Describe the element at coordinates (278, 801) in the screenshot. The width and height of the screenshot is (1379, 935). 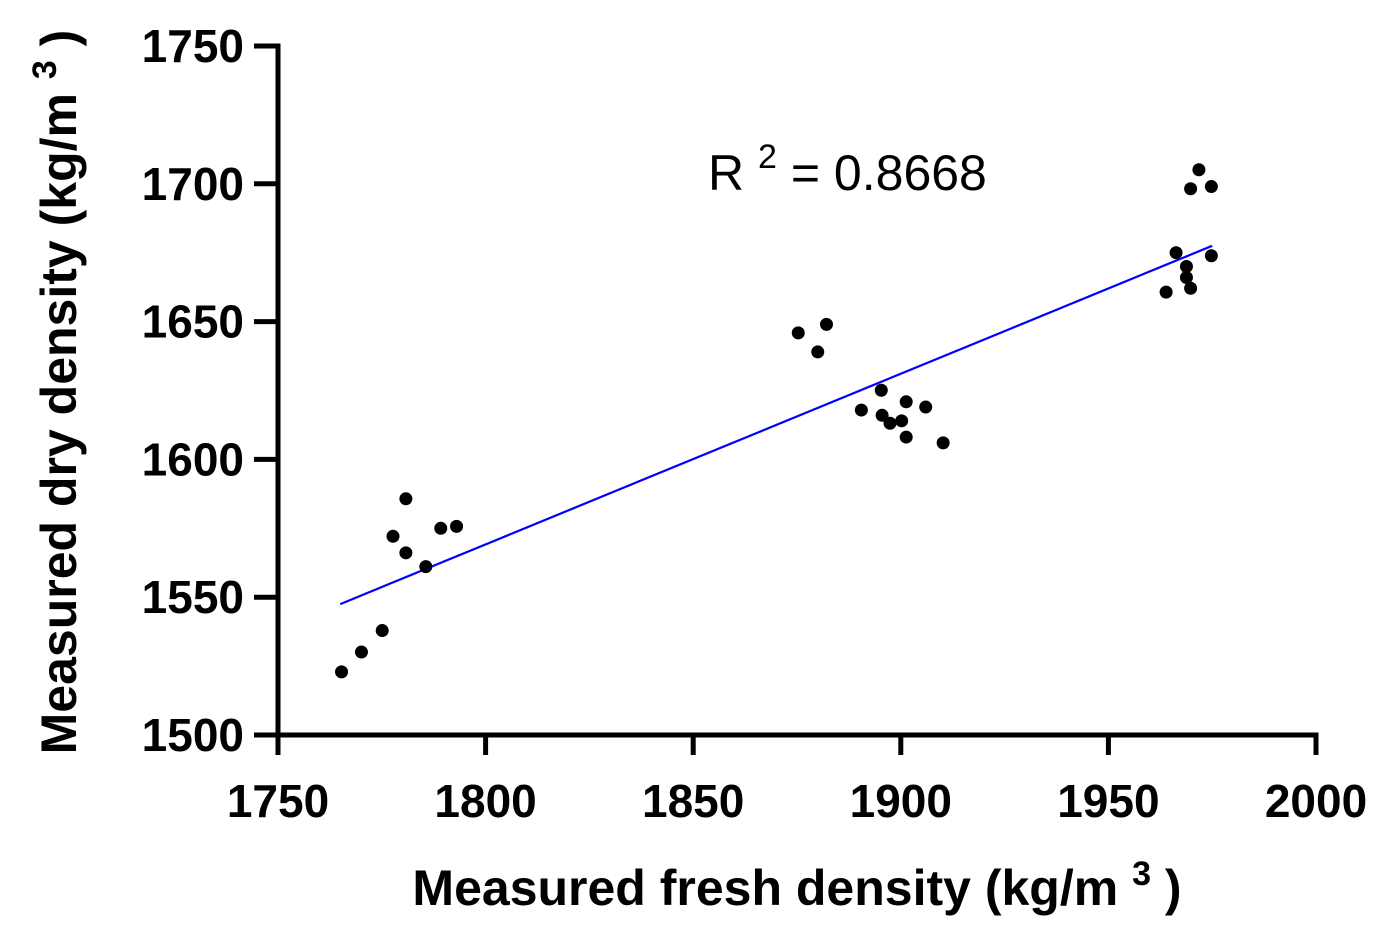
I see `x-tick-label: 1750` at that location.